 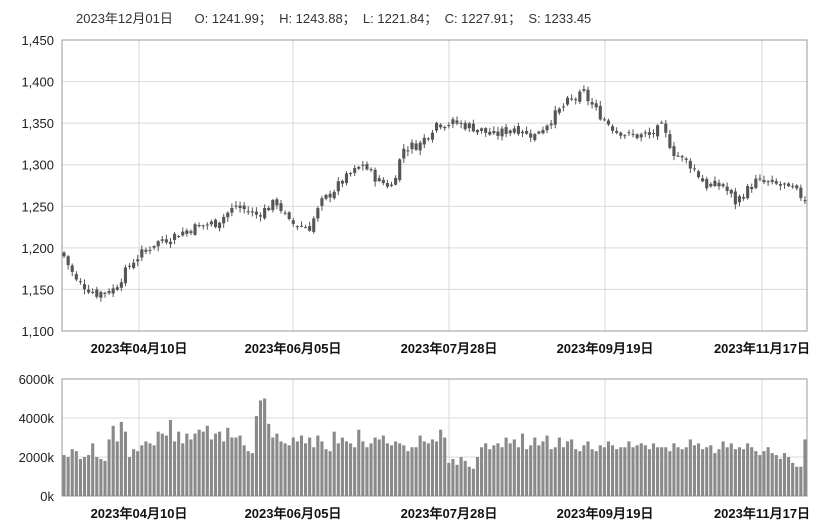 What do you see at coordinates (37, 331) in the screenshot?
I see `price-y-tick-label: 1,100` at bounding box center [37, 331].